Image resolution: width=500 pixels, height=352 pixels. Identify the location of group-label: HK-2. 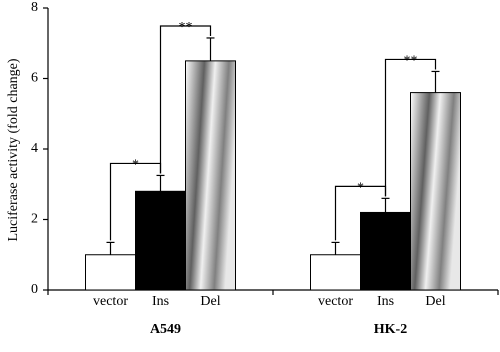
(390, 329).